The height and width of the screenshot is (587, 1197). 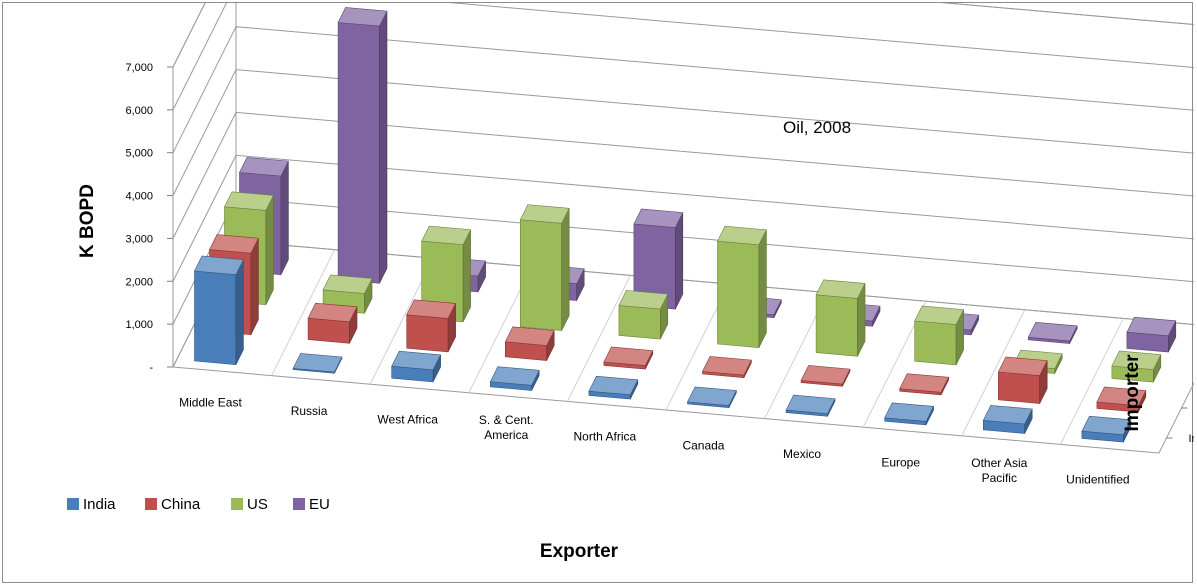 I want to click on x-category-label: Canada, so click(x=703, y=445).